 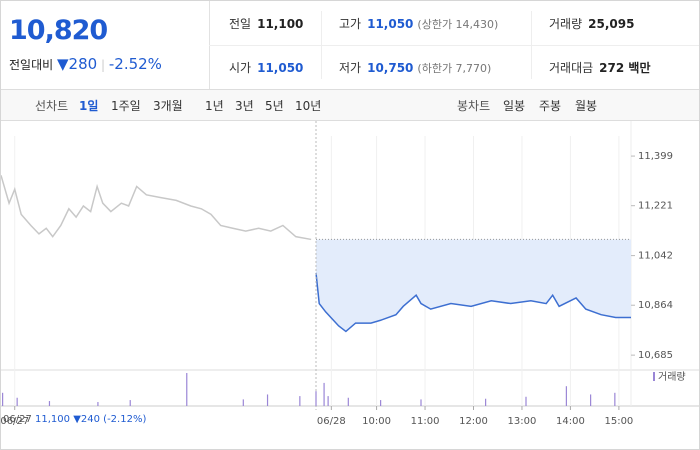 I want to click on stat-label: 거래대금, so click(x=571, y=68).